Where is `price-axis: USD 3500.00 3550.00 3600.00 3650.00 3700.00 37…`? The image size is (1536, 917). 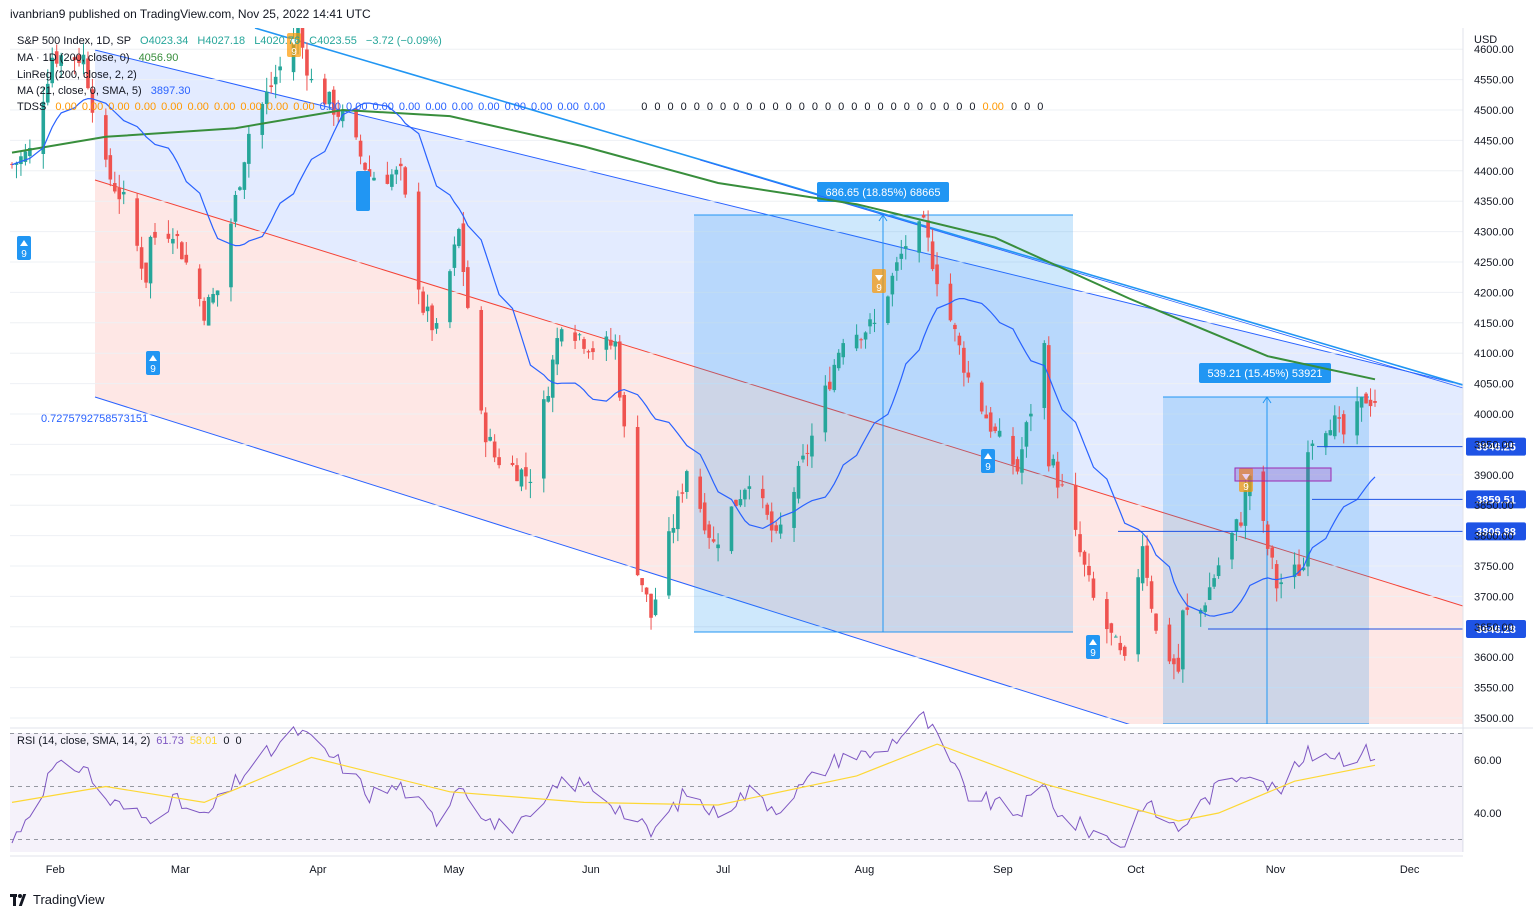
price-axis: USD 3500.00 3550.00 3600.00 3650.00 3700.00 37… is located at coordinates (1488, 440).